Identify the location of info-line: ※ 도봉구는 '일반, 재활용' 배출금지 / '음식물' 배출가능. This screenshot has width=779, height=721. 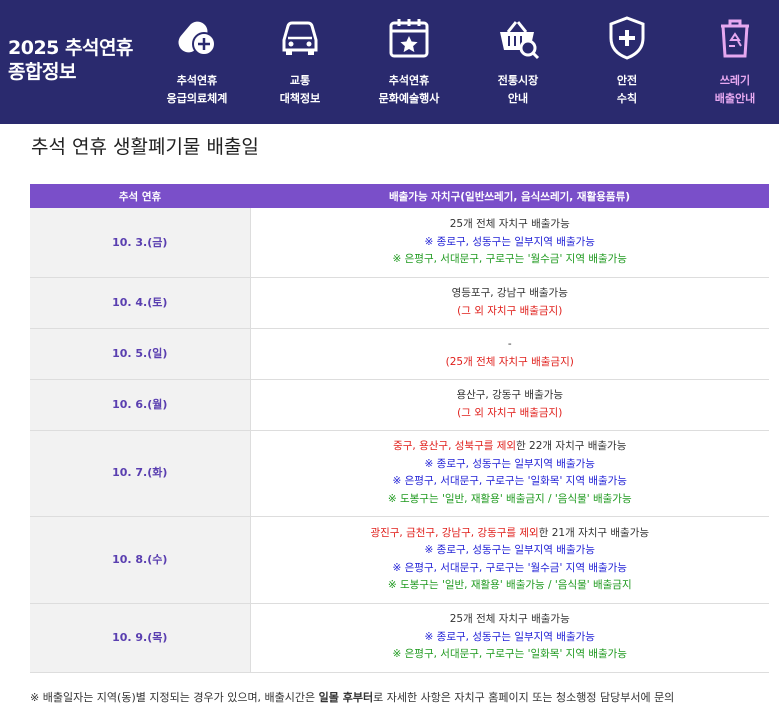
(509, 498).